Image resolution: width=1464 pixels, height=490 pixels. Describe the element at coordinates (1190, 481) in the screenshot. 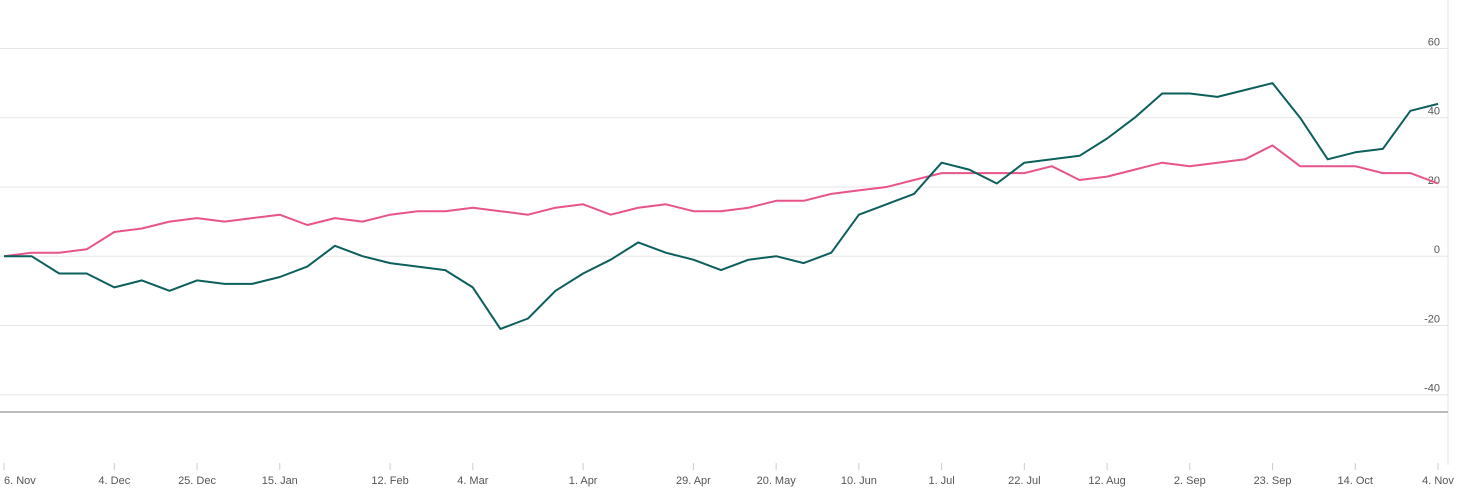

I see `x-tick-label: 2. Sep` at that location.